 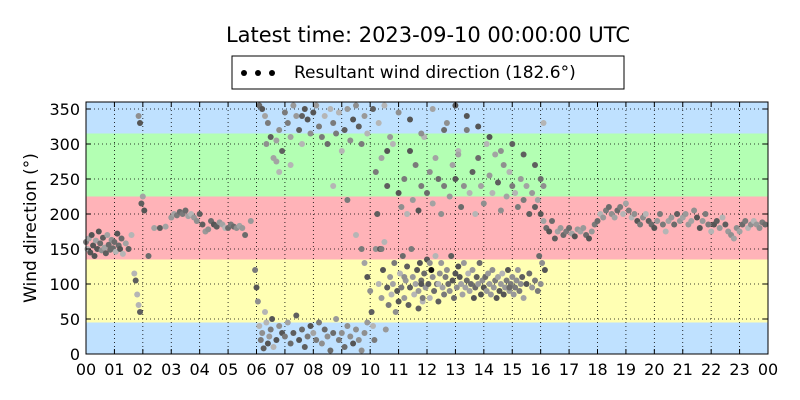 What do you see at coordinates (64, 144) in the screenshot?
I see `y-tick-label: 300` at bounding box center [64, 144].